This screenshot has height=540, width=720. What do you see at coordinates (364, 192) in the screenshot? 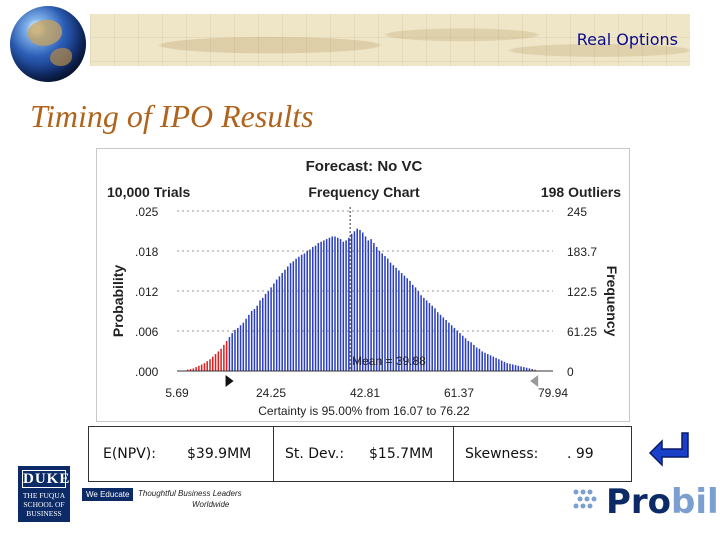
I see `chart-subtitle: Frequency Chart` at bounding box center [364, 192].